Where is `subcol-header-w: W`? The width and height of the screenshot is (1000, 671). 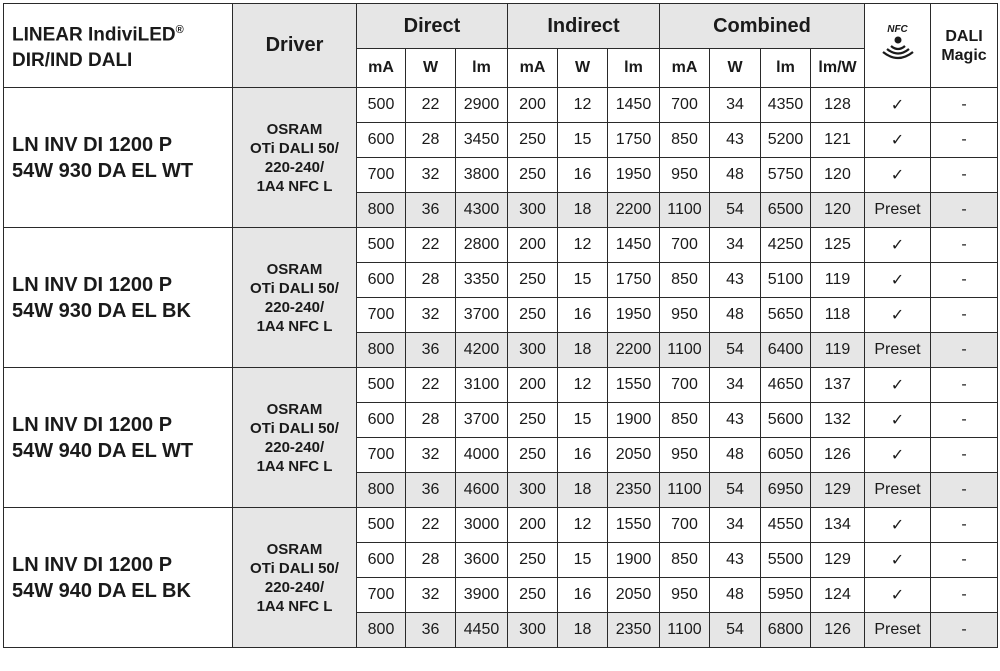
subcol-header-w: W is located at coordinates (582, 68).